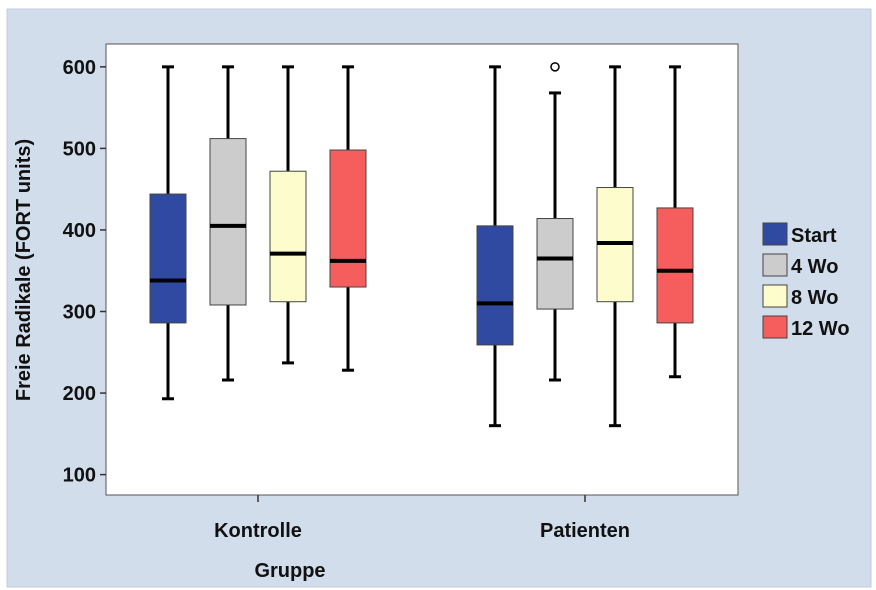  What do you see at coordinates (814, 298) in the screenshot?
I see `legend-label-2: 8 Wo` at bounding box center [814, 298].